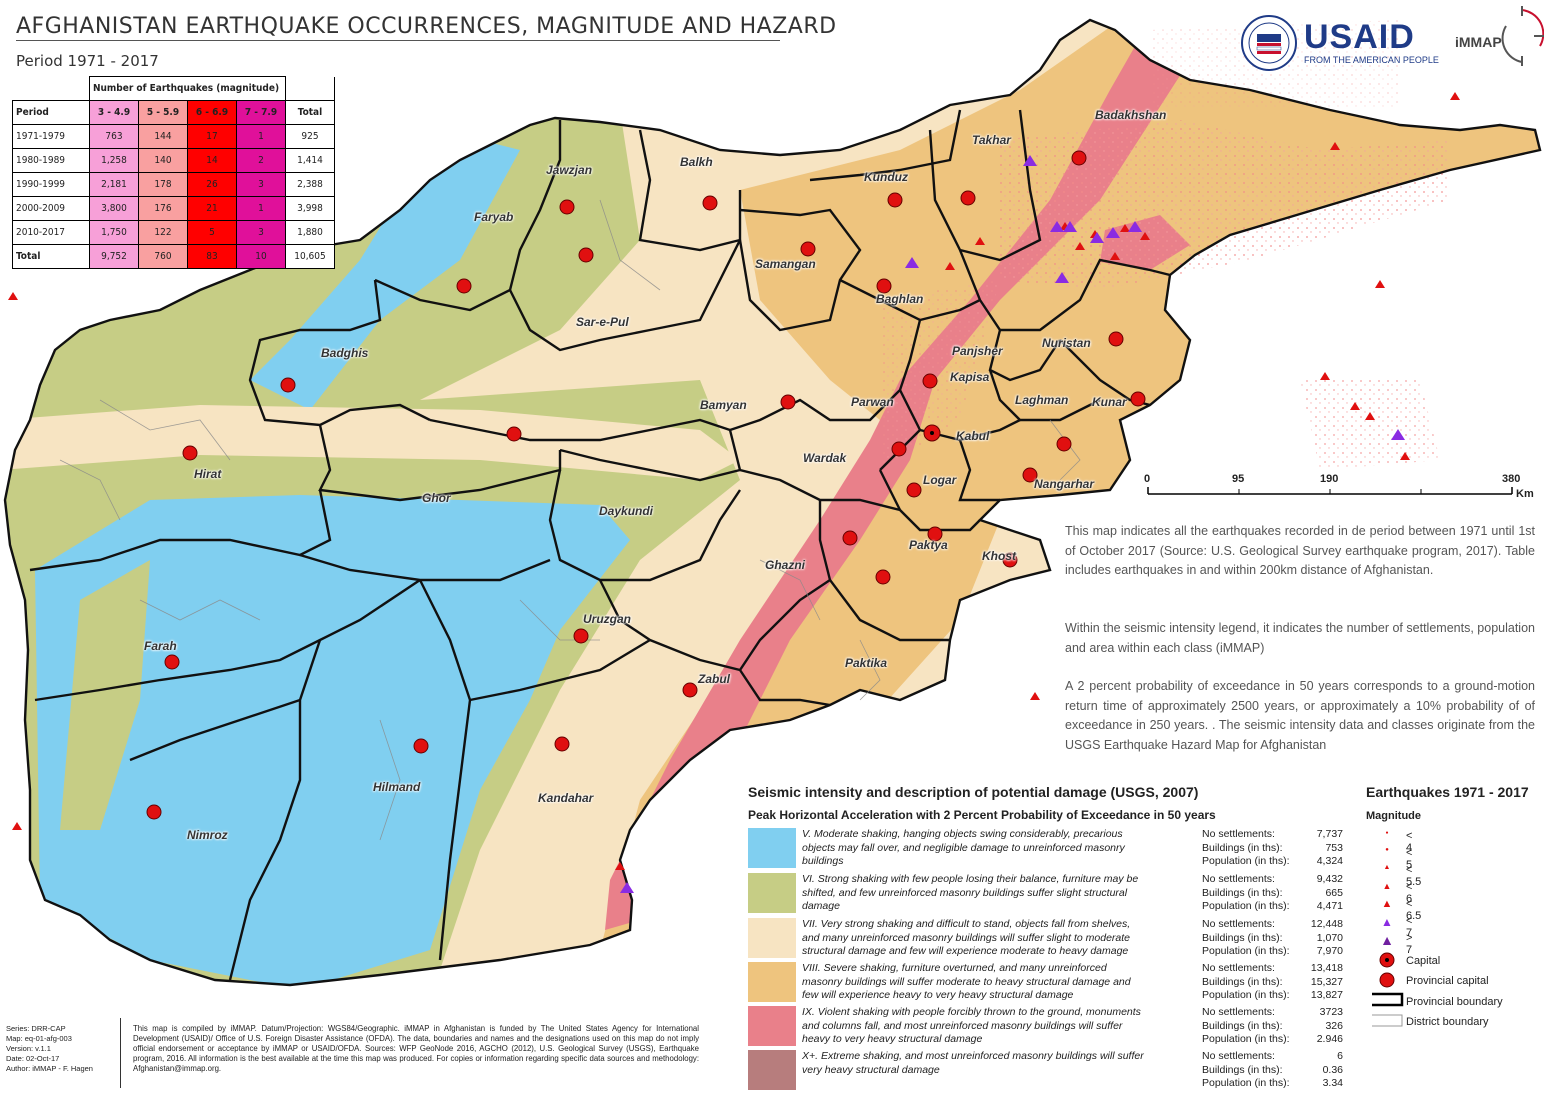 This screenshot has height=1094, width=1554. Describe the element at coordinates (173, 184) in the screenshot. I see `table-row: 1990-1999 2,181 178 26 3 2,388` at that location.